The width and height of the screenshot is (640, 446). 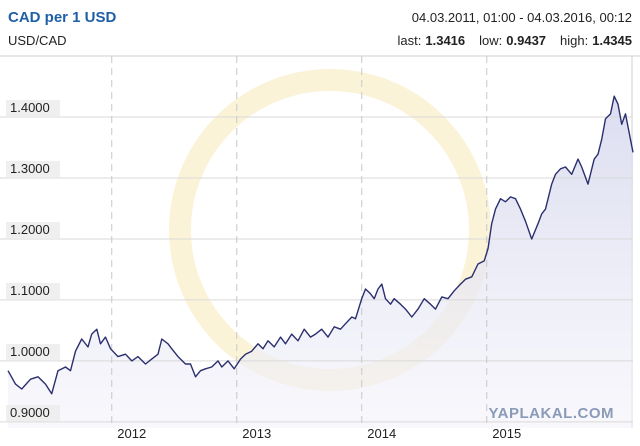 I want to click on y-tick-label: 1.1000, so click(x=30, y=290).